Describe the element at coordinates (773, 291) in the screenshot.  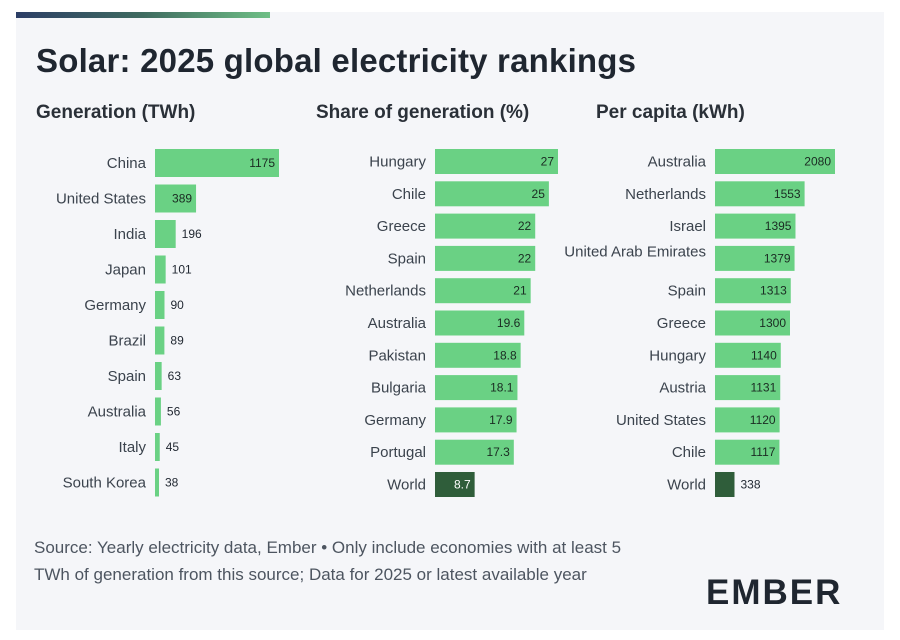
I see `value-label-2-spain: 1313` at that location.